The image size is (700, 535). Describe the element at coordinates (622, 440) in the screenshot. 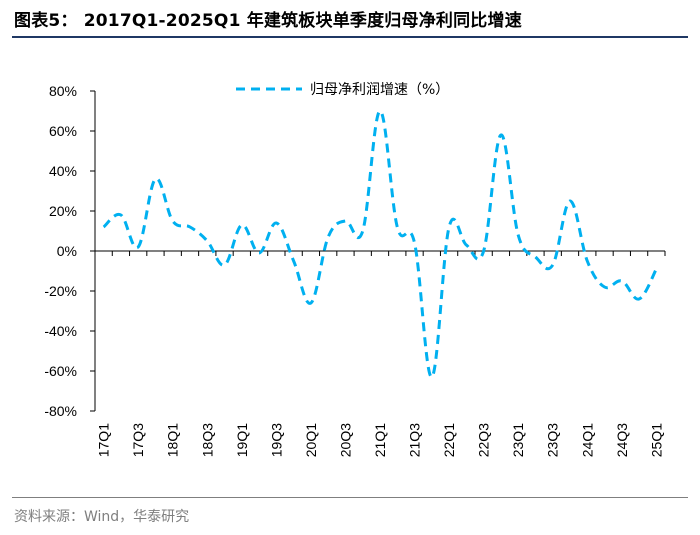

I see `x-tick-label: 24Q3` at that location.